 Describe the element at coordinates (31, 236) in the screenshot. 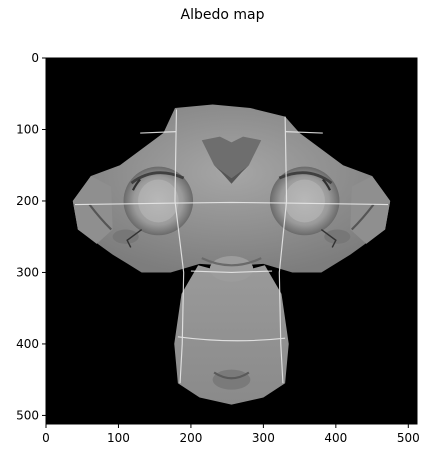

I see `y-axis: 0 100 200 300 400 500` at that location.